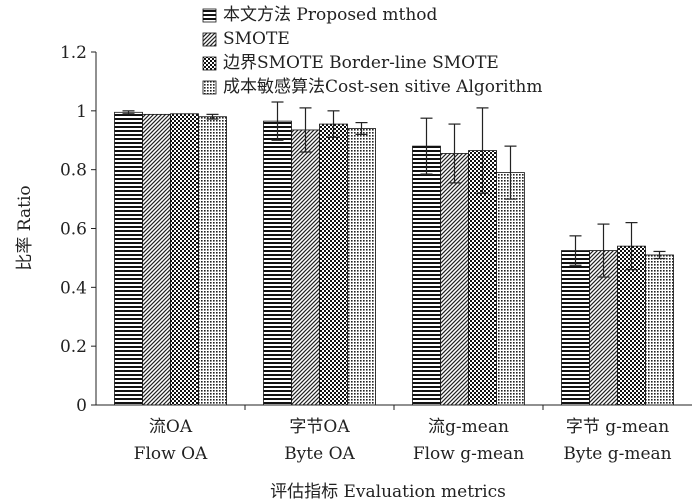  What do you see at coordinates (171, 454) in the screenshot?
I see `x-tick-label-en: Flow OA` at bounding box center [171, 454].